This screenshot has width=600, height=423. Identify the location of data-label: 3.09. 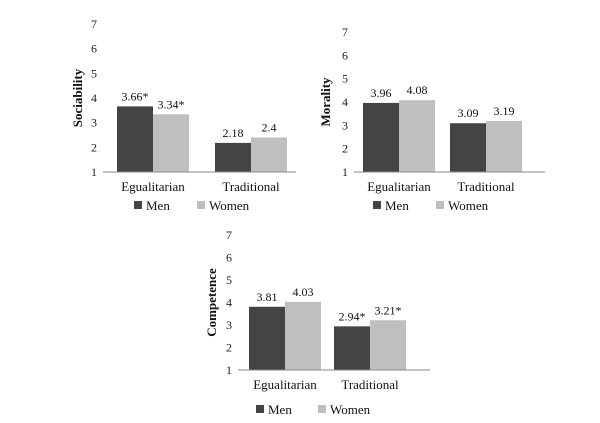
(468, 113).